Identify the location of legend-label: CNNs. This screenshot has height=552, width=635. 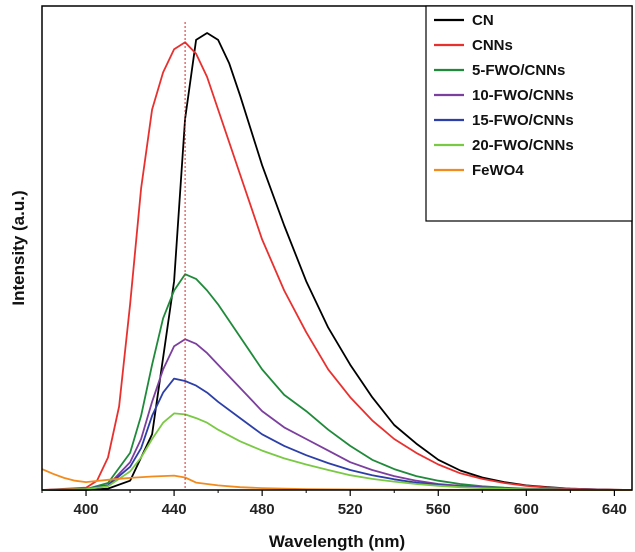
(492, 45).